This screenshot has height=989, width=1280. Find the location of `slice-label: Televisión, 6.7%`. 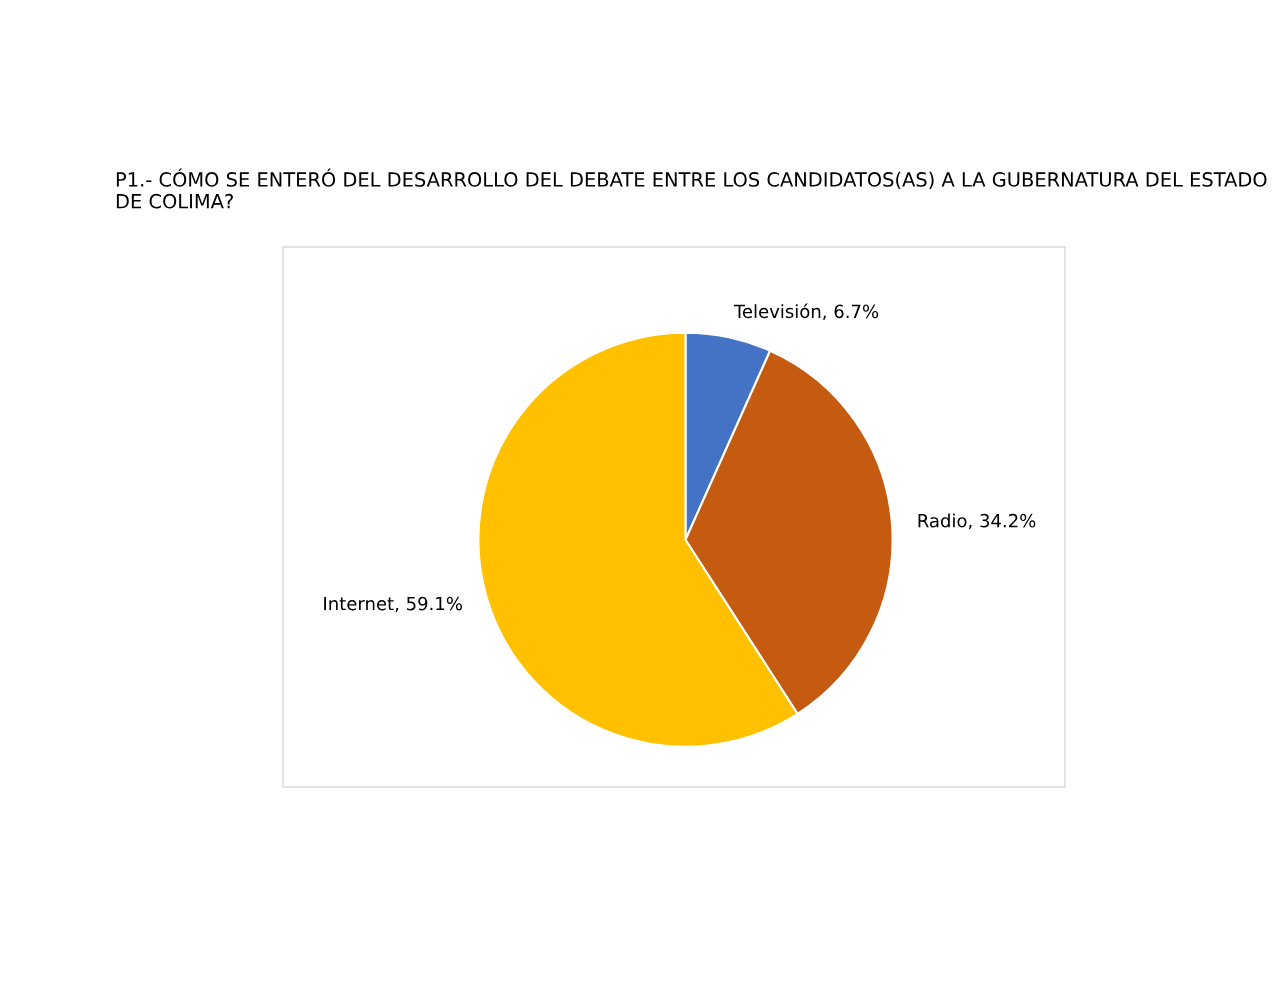

slice-label: Televisión, 6.7% is located at coordinates (806, 311).